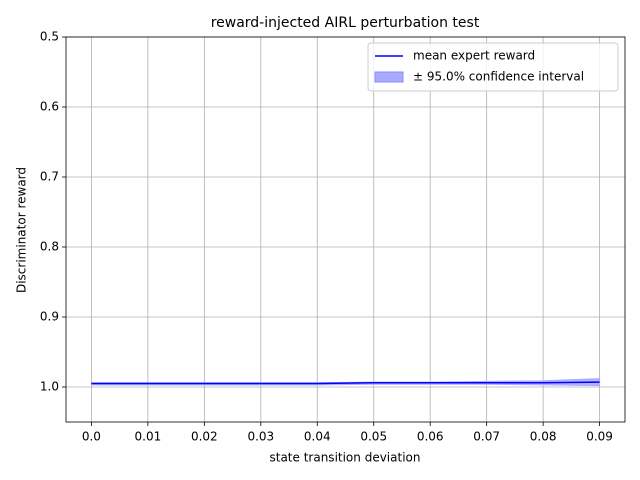  I want to click on x-tick-label: 0.09, so click(599, 437).